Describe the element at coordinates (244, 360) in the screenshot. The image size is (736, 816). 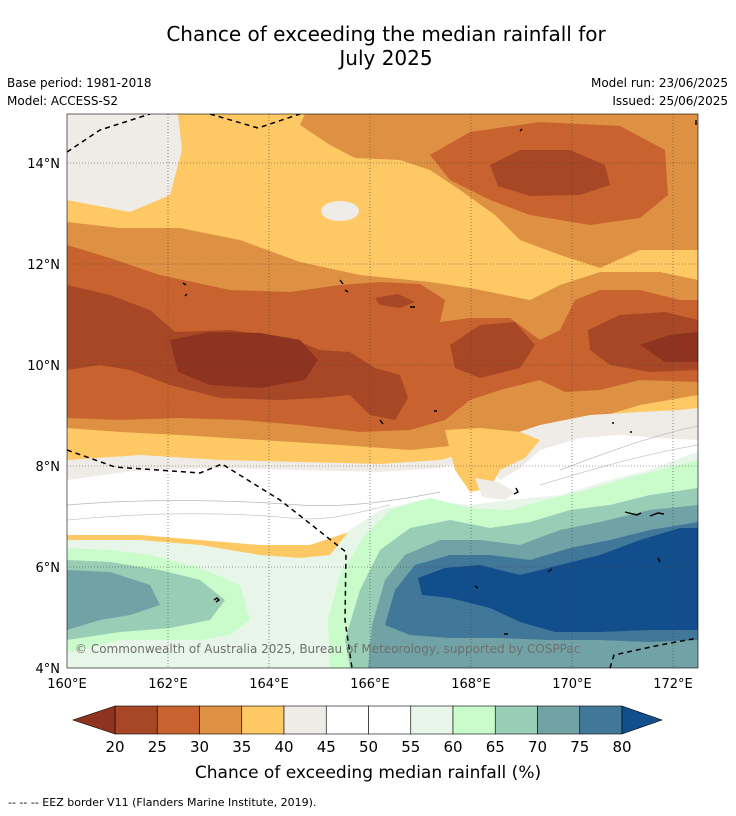
I see `band-under-20-core` at that location.